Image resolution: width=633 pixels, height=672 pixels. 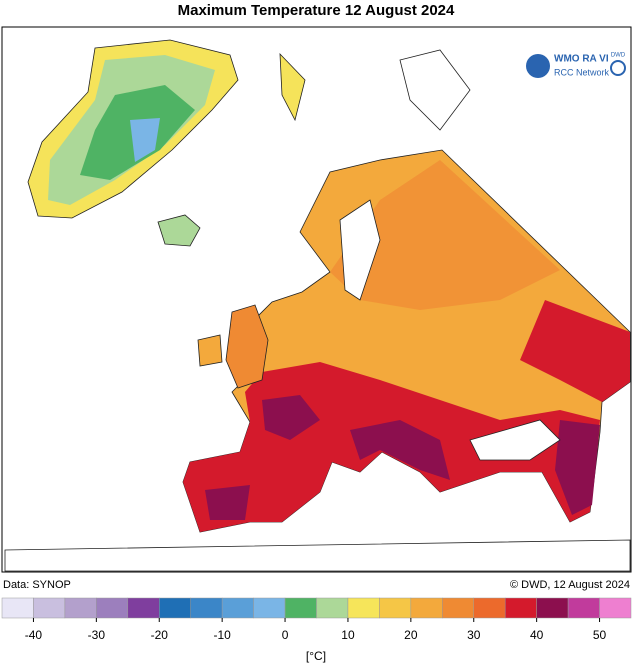 What do you see at coordinates (316, 656) in the screenshot?
I see `colorbar-label: [°C]` at bounding box center [316, 656].